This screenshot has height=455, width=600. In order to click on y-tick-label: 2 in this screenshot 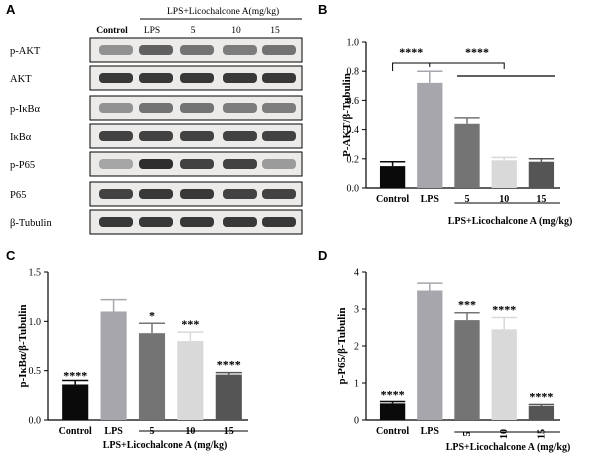, I will do `click(356, 347)`.